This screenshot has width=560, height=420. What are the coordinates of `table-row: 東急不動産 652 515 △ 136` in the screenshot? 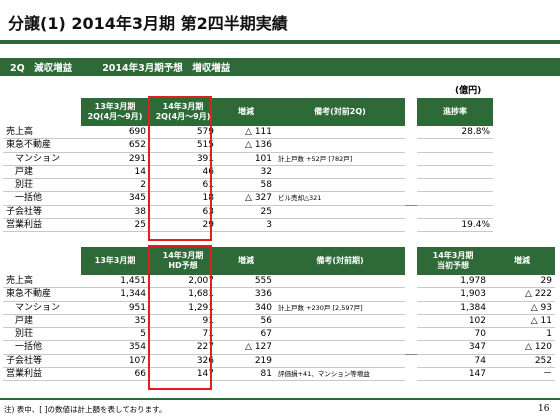 It's located at (248, 145).